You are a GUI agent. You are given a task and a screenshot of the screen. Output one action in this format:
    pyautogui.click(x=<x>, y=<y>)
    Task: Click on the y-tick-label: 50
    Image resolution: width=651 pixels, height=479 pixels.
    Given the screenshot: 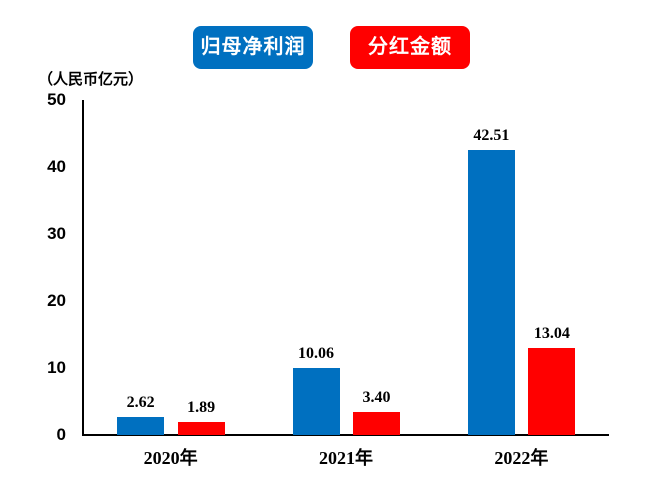 What is the action you would take?
    pyautogui.click(x=56, y=99)
    